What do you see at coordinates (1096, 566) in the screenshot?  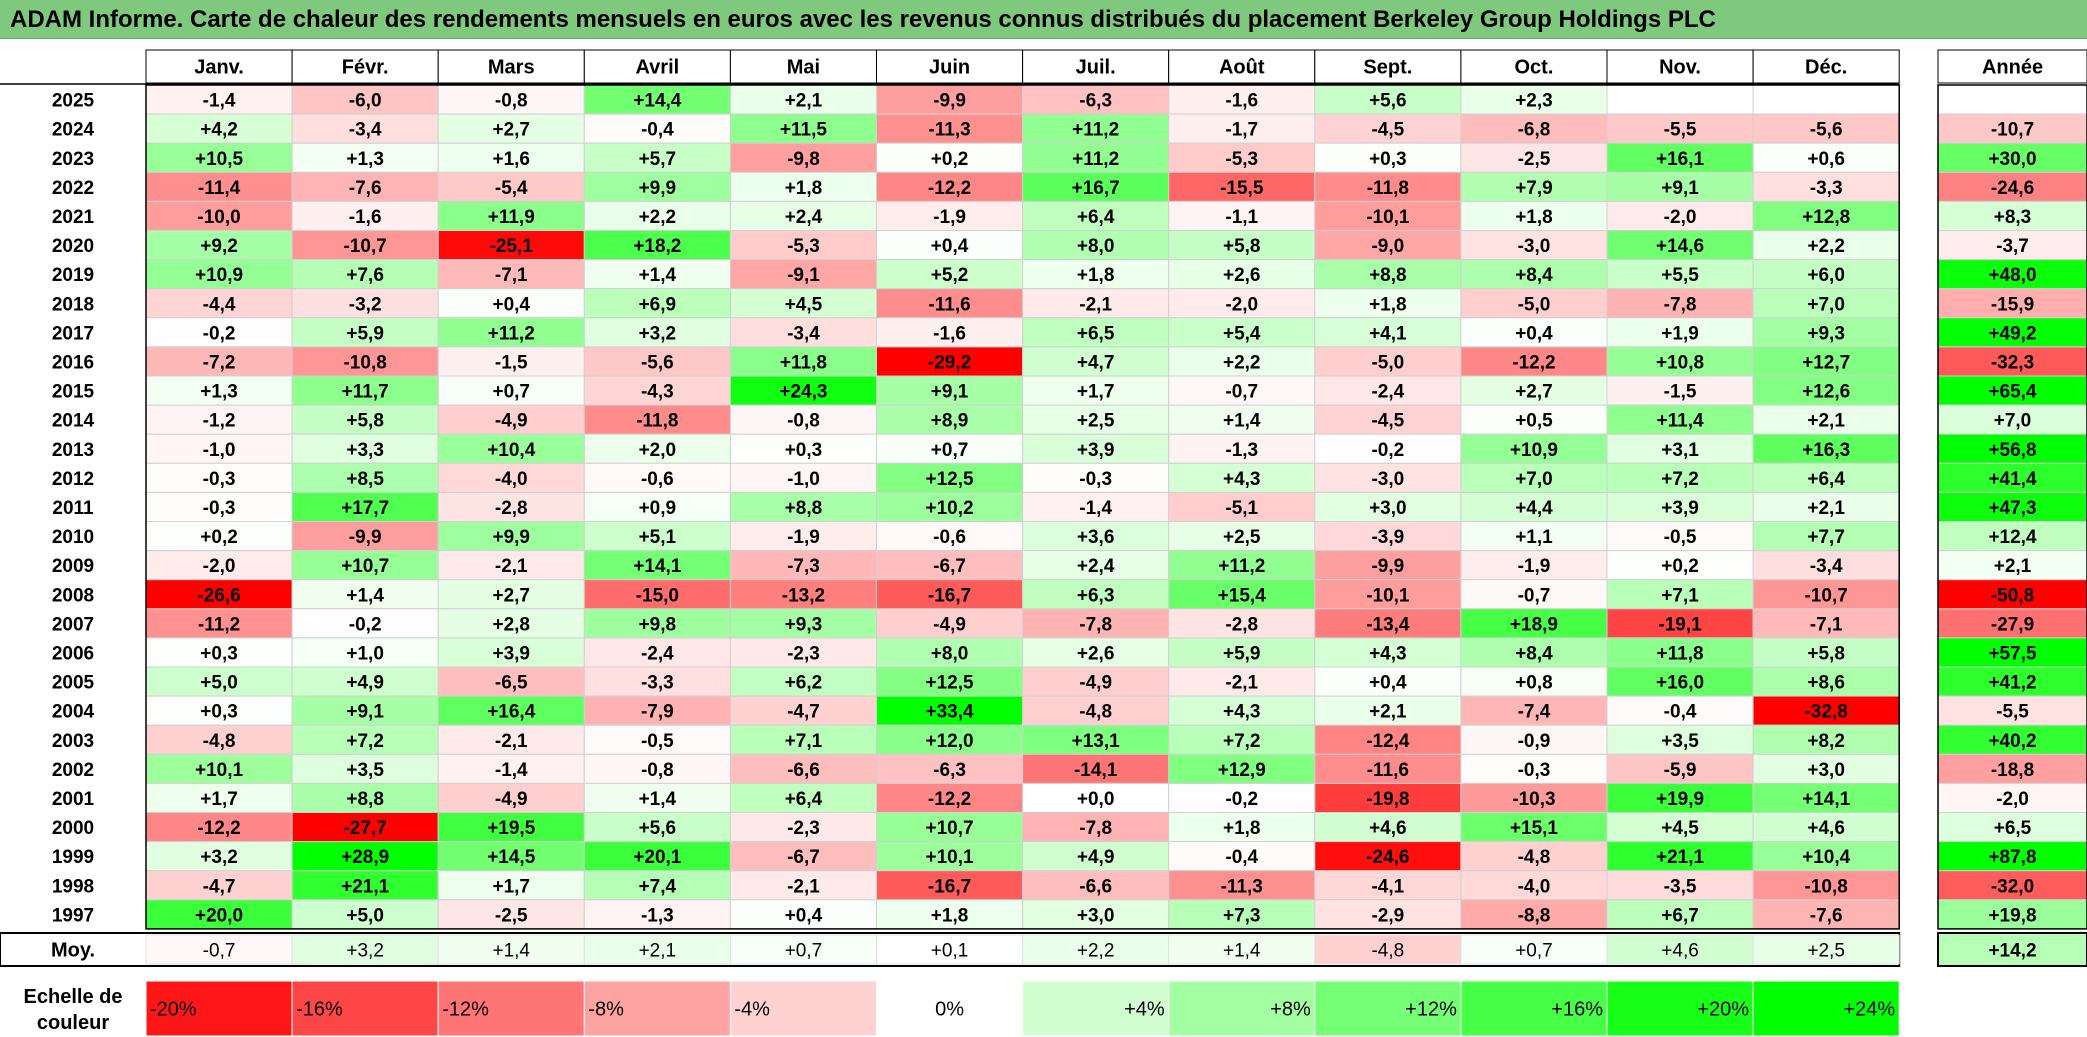 I see `cell-value: +2,4` at bounding box center [1096, 566].